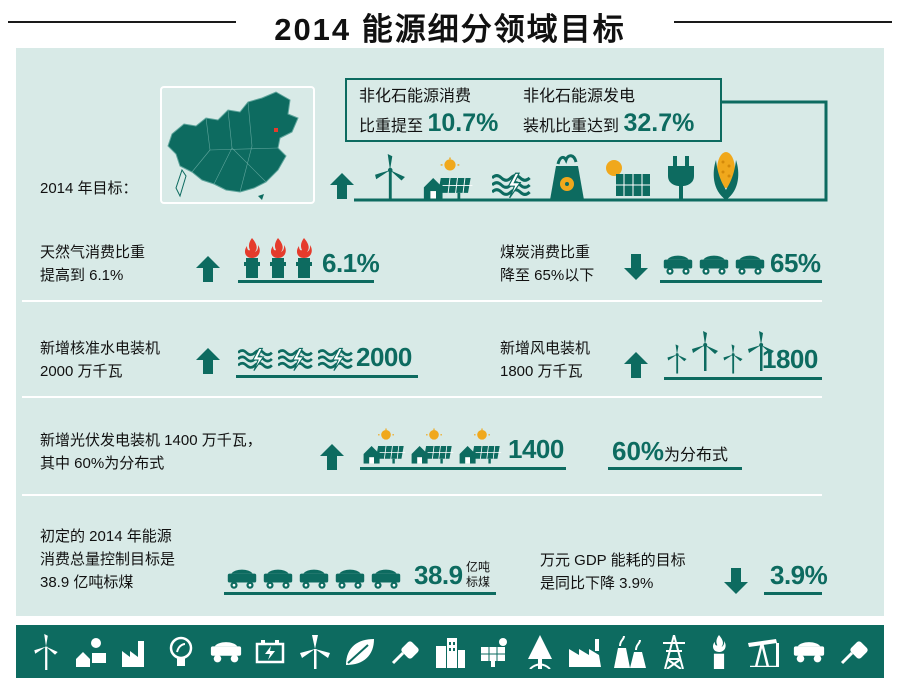  Describe the element at coordinates (743, 378) in the screenshot. I see `wind-underline` at that location.